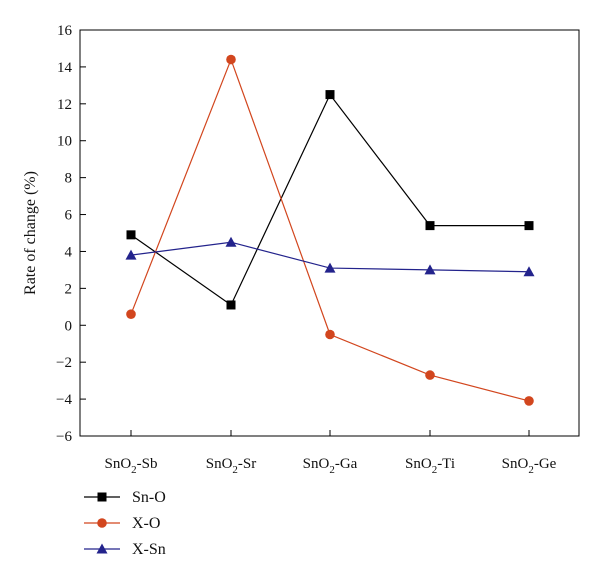 The height and width of the screenshot is (580, 600). What do you see at coordinates (69, 216) in the screenshot?
I see `y-tick-label: 6` at bounding box center [69, 216].